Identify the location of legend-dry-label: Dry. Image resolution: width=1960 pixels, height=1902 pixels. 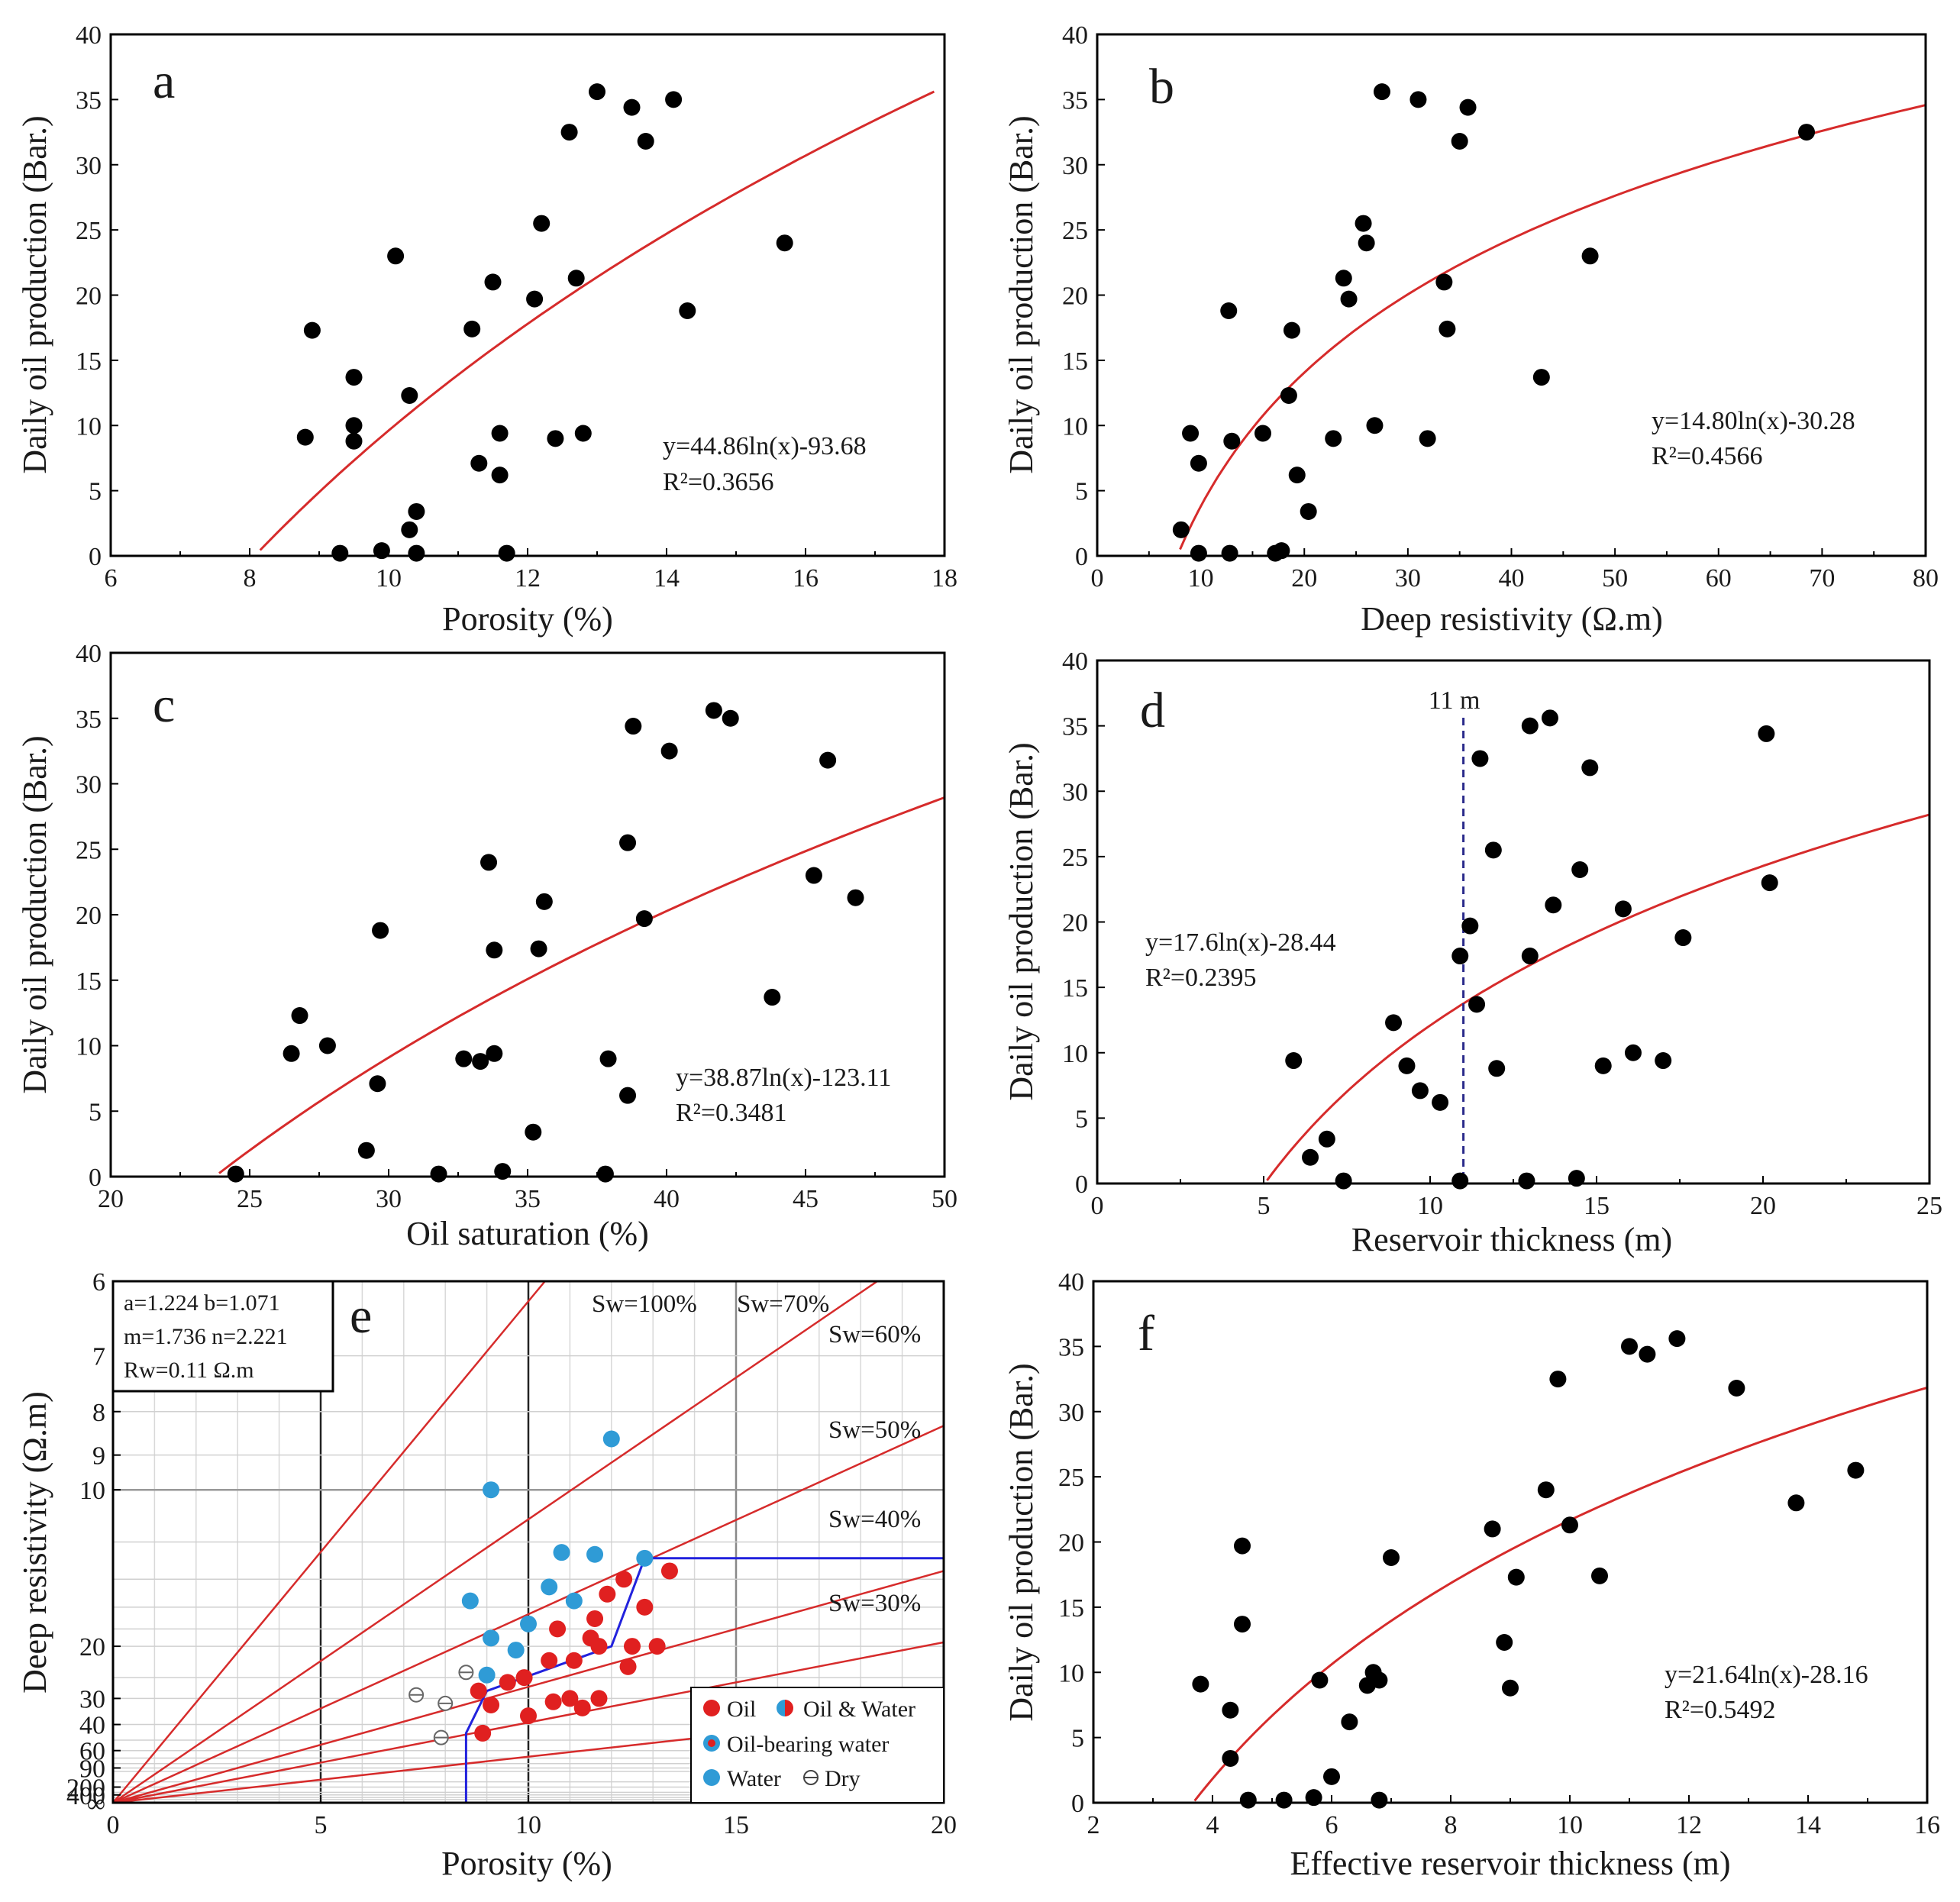
(843, 1778).